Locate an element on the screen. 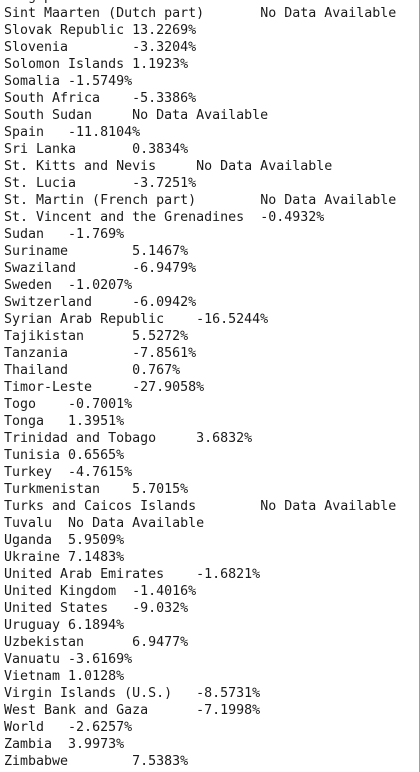  country-name: Syrian Arab Republic is located at coordinates (84, 319).